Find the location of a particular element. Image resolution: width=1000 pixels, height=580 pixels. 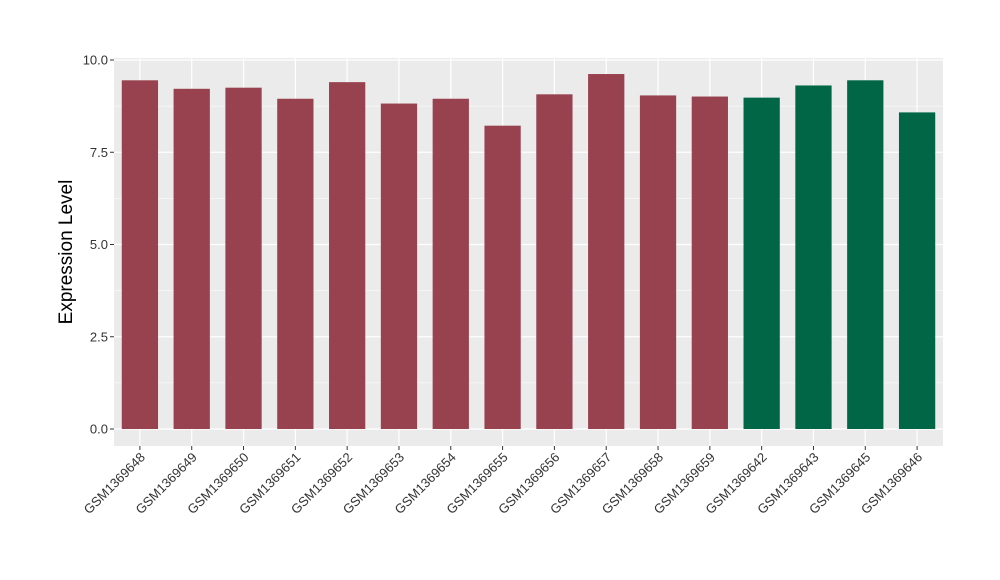

bar-GSM1369642 is located at coordinates (761, 263).